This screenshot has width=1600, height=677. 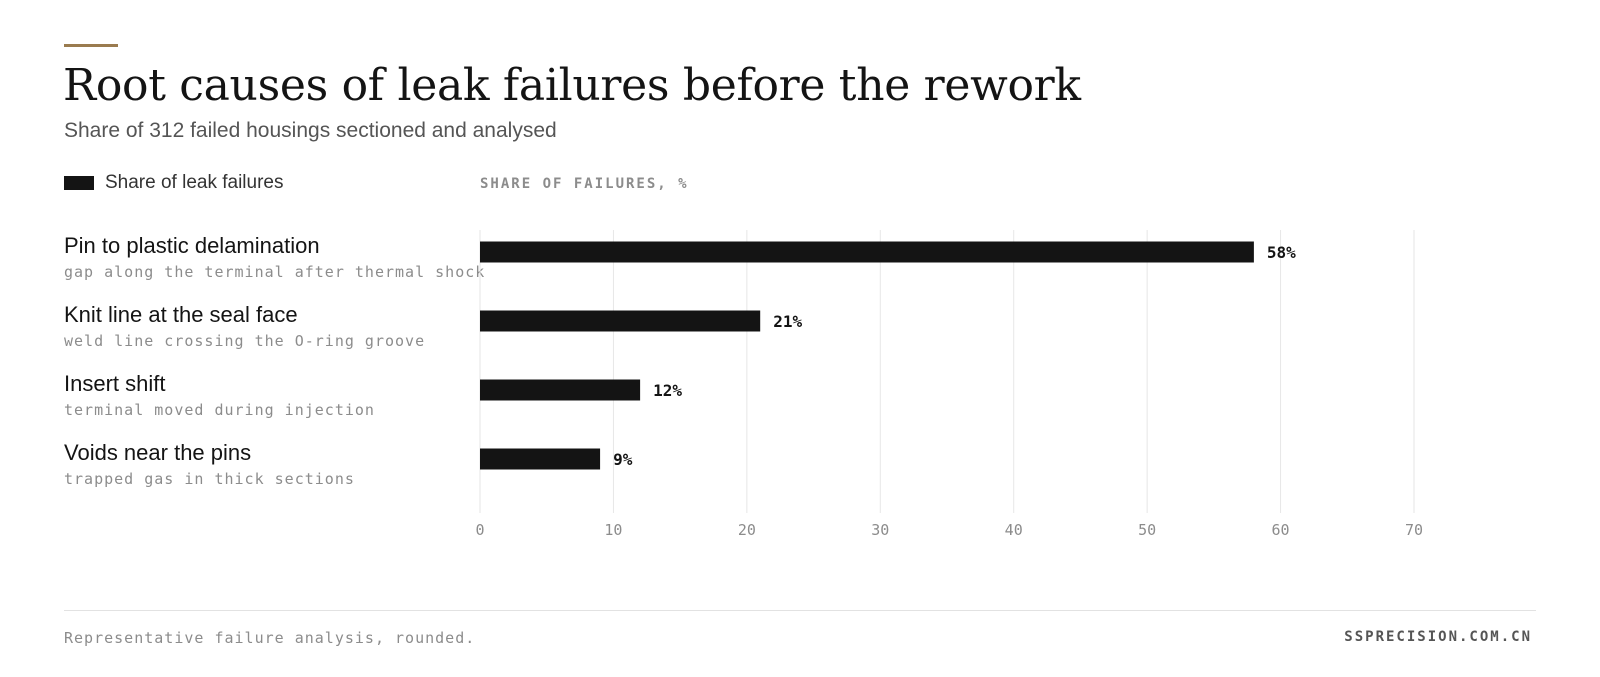 What do you see at coordinates (479, 530) in the screenshot?
I see `x-tick-label: 0` at bounding box center [479, 530].